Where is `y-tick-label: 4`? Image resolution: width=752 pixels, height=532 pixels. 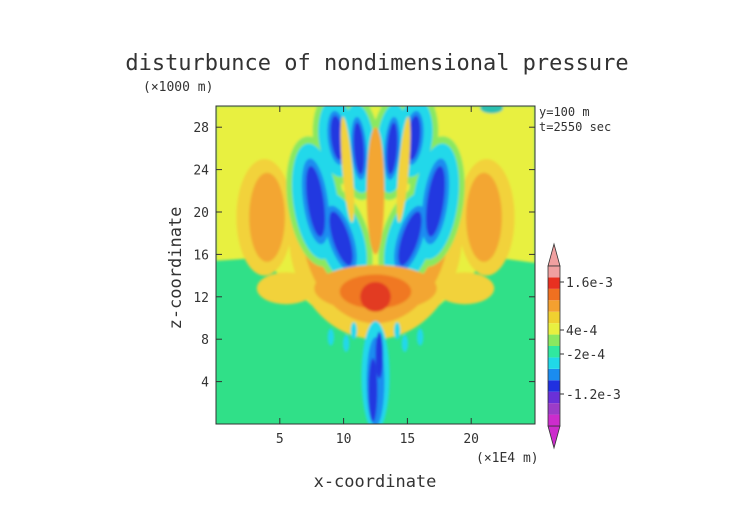 y-tick-label: 4 is located at coordinates (205, 383).